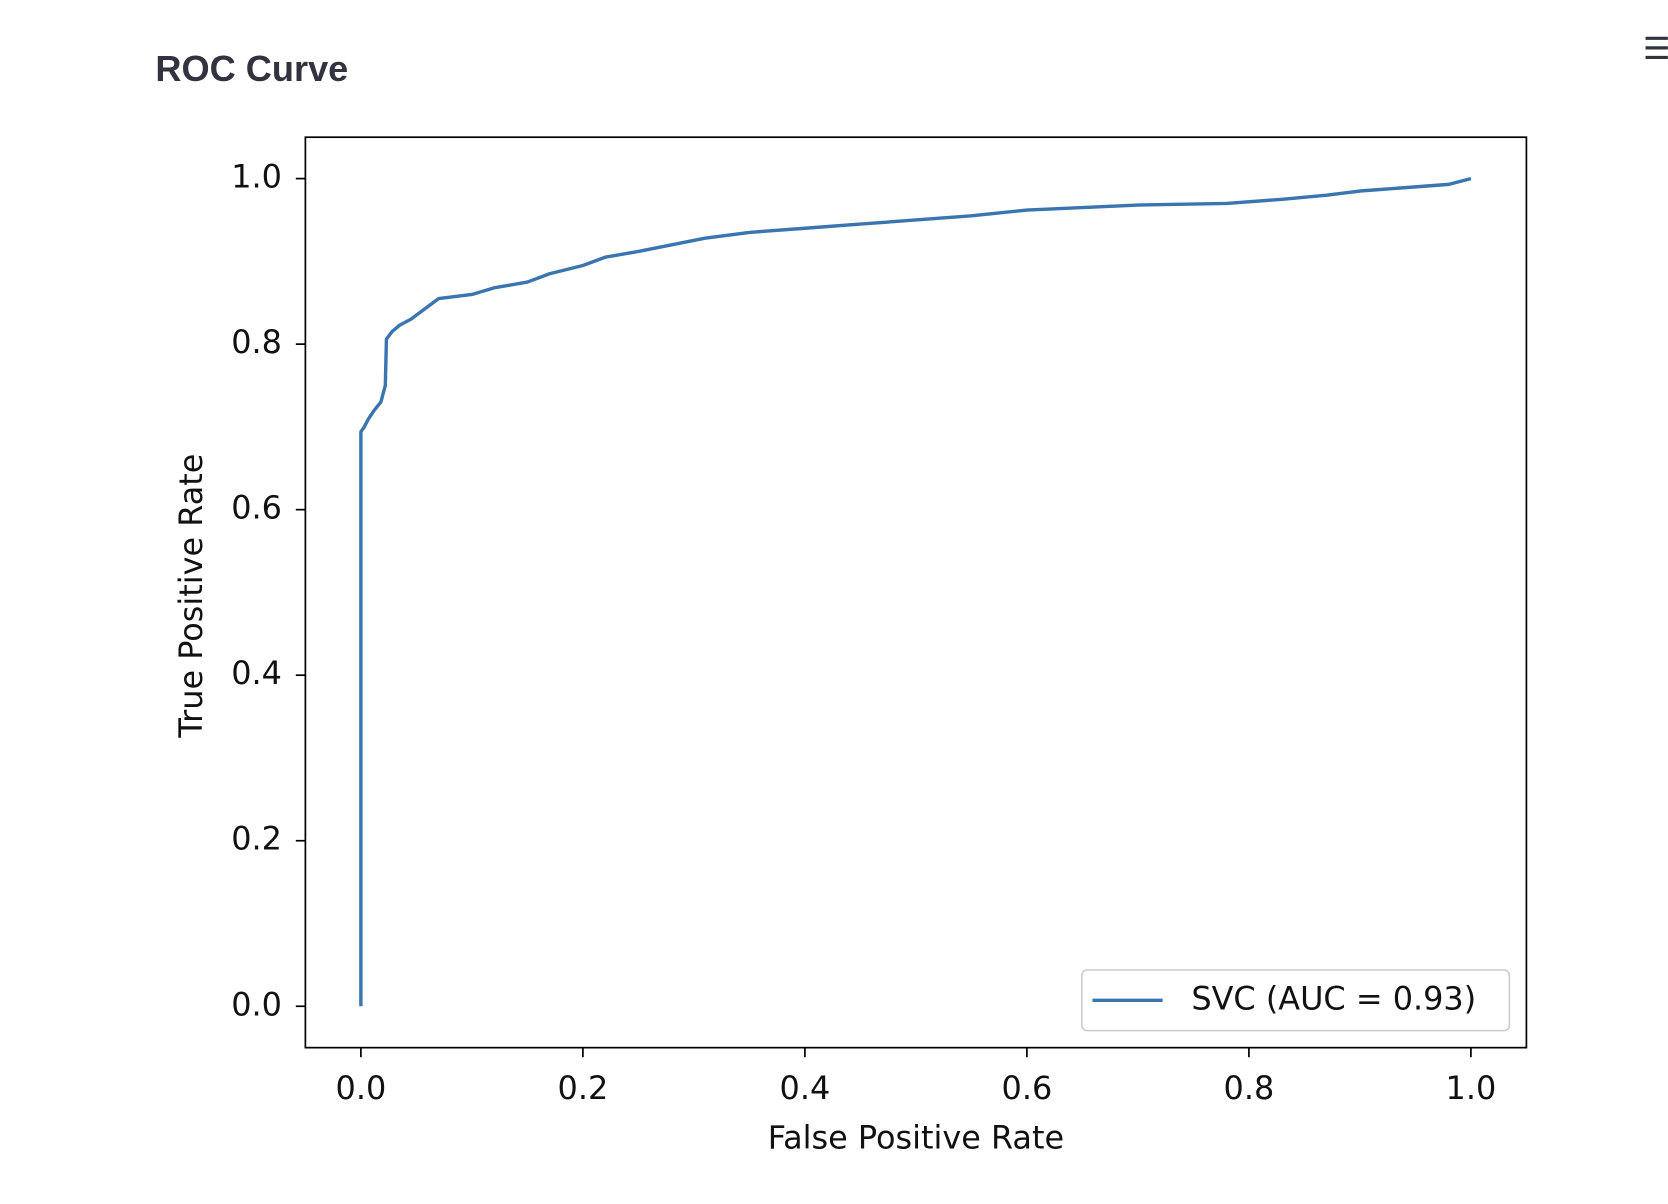  Describe the element at coordinates (256, 839) in the screenshot. I see `y-tick-label: 0.2` at that location.